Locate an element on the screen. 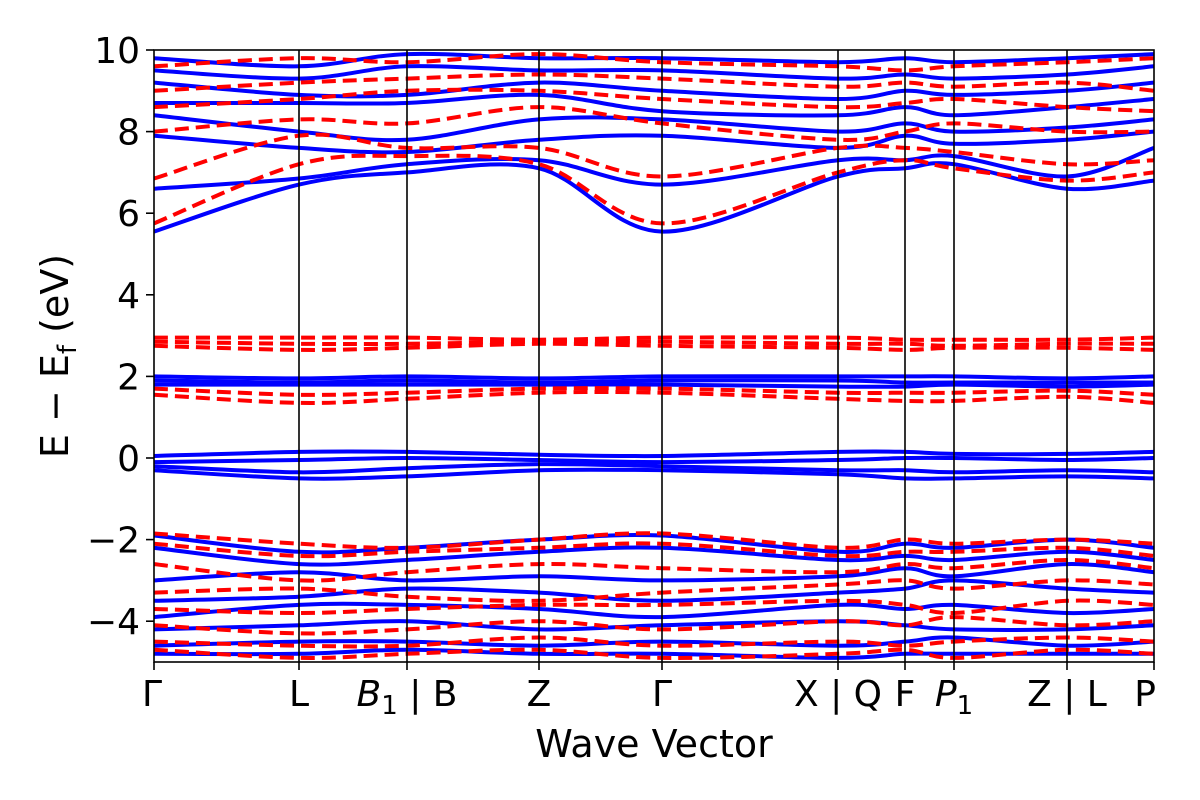 Image resolution: width=1200 pixels, height=800 pixels. y-axis-ticks: −4 −2 0 2 4 6 8 10 is located at coordinates (120, 337).